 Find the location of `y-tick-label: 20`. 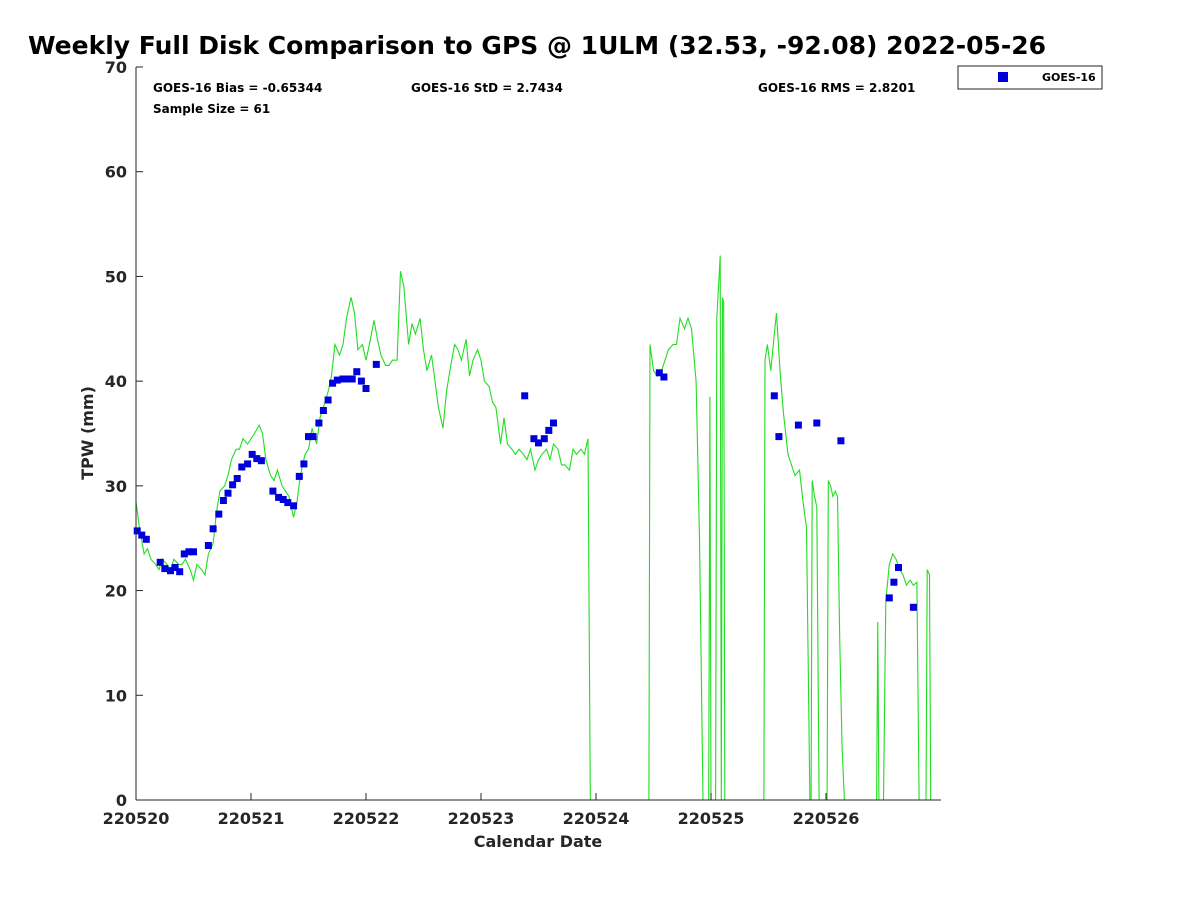

y-tick-label: 20 is located at coordinates (116, 591).